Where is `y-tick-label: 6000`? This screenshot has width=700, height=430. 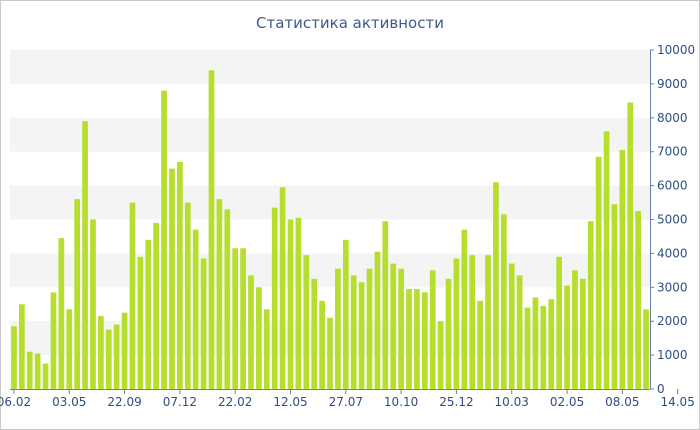
y-tick-label: 6000 is located at coordinates (672, 186).